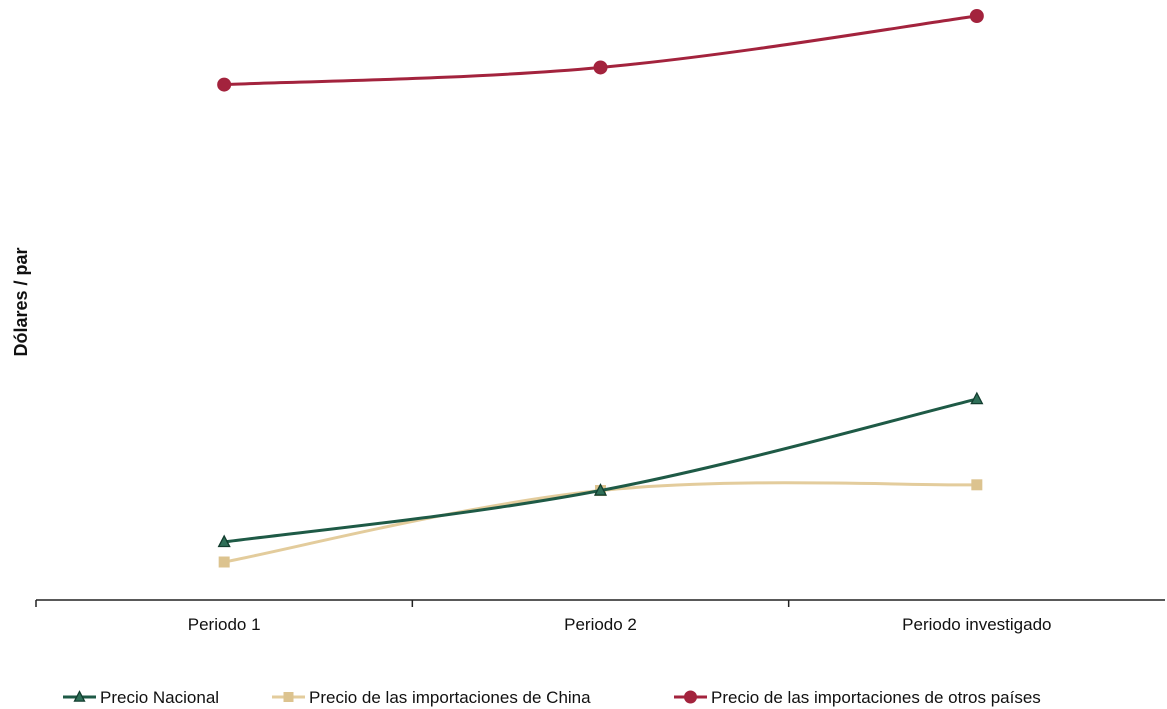  I want to click on x-axis: Periodo 1 Periodo 2 Periodo investigado, so click(600, 616).